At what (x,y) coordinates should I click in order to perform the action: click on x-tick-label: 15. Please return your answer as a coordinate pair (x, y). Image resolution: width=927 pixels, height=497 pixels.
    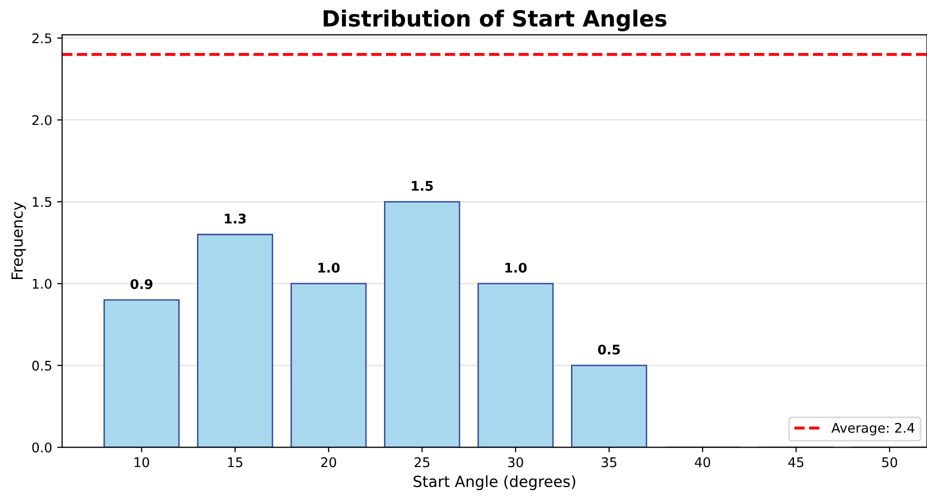
    Looking at the image, I should click on (235, 462).